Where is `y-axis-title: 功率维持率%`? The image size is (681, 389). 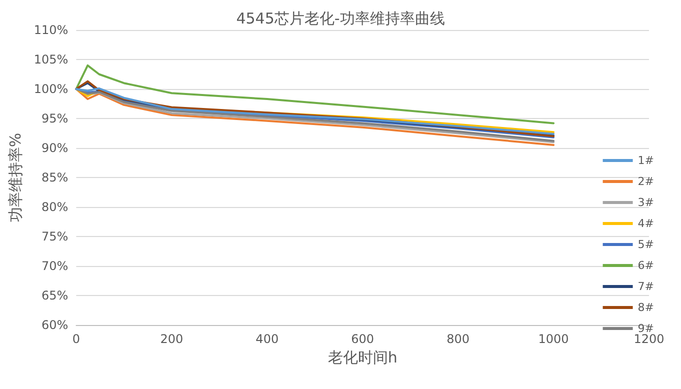 y-axis-title: 功率维持率% is located at coordinates (15, 177).